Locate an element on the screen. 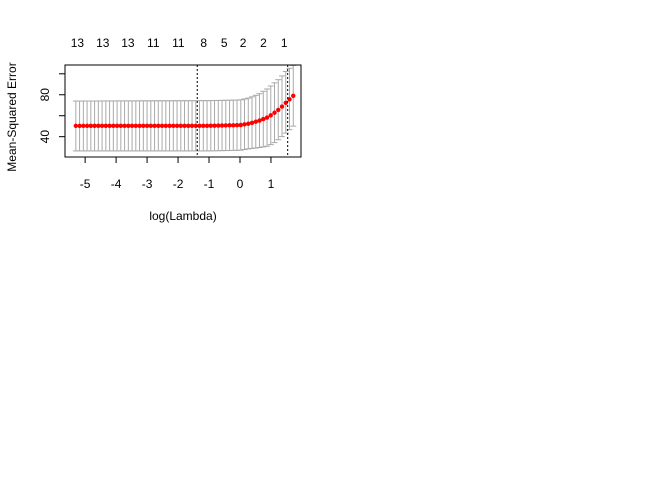 This screenshot has width=672, height=480. x-tick-label: 1 is located at coordinates (271, 184).